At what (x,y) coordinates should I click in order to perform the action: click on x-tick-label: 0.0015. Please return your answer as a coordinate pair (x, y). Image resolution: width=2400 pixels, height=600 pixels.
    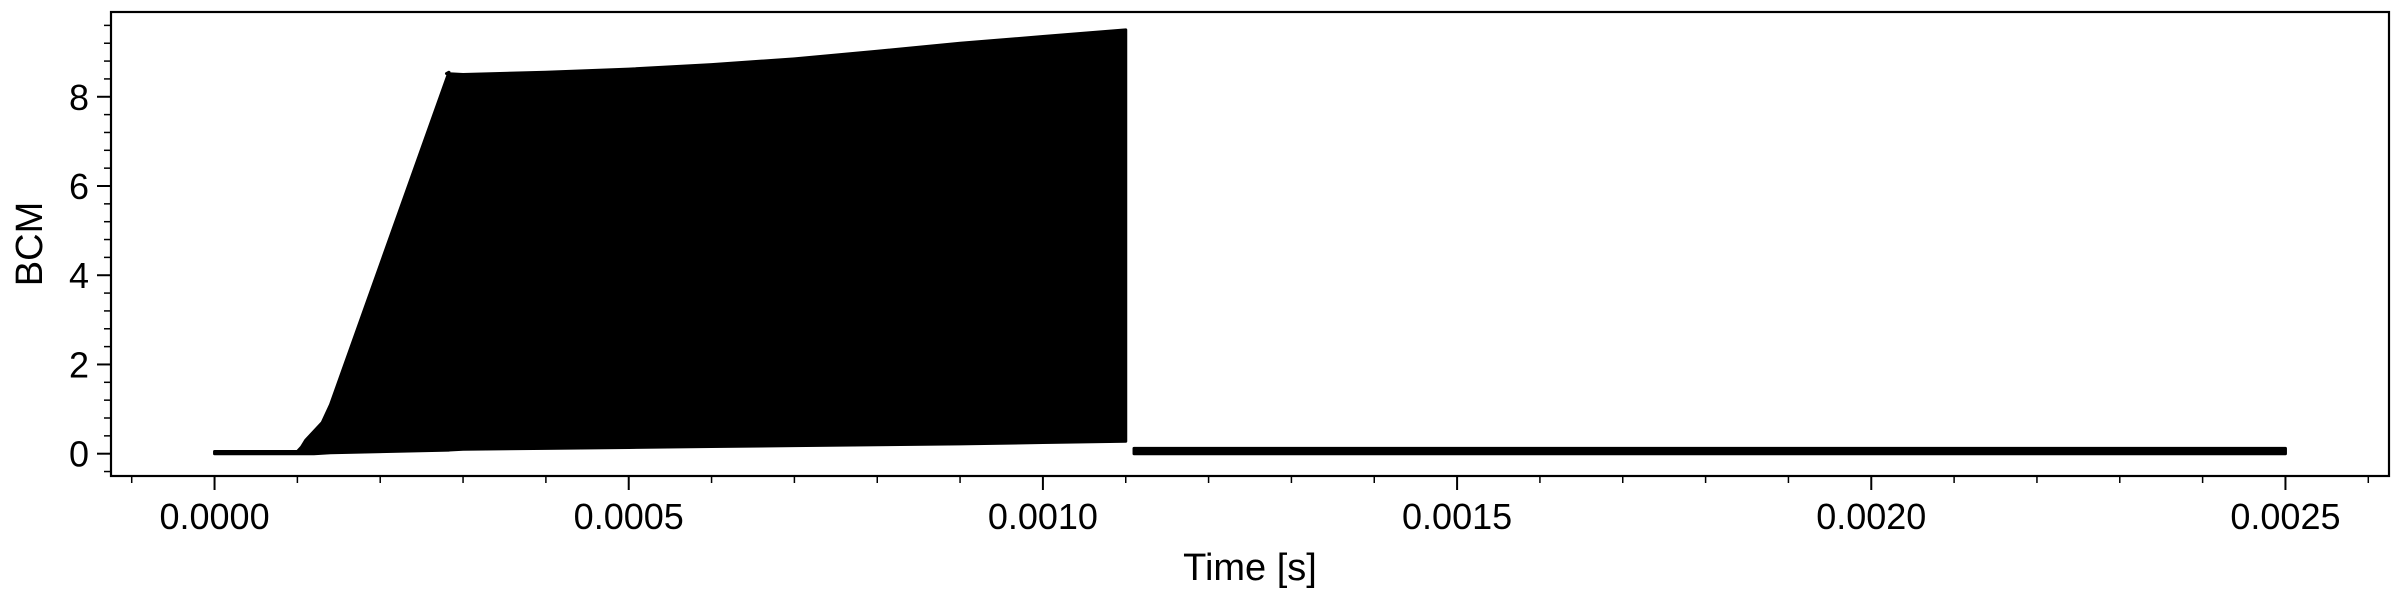
    Looking at the image, I should click on (1457, 516).